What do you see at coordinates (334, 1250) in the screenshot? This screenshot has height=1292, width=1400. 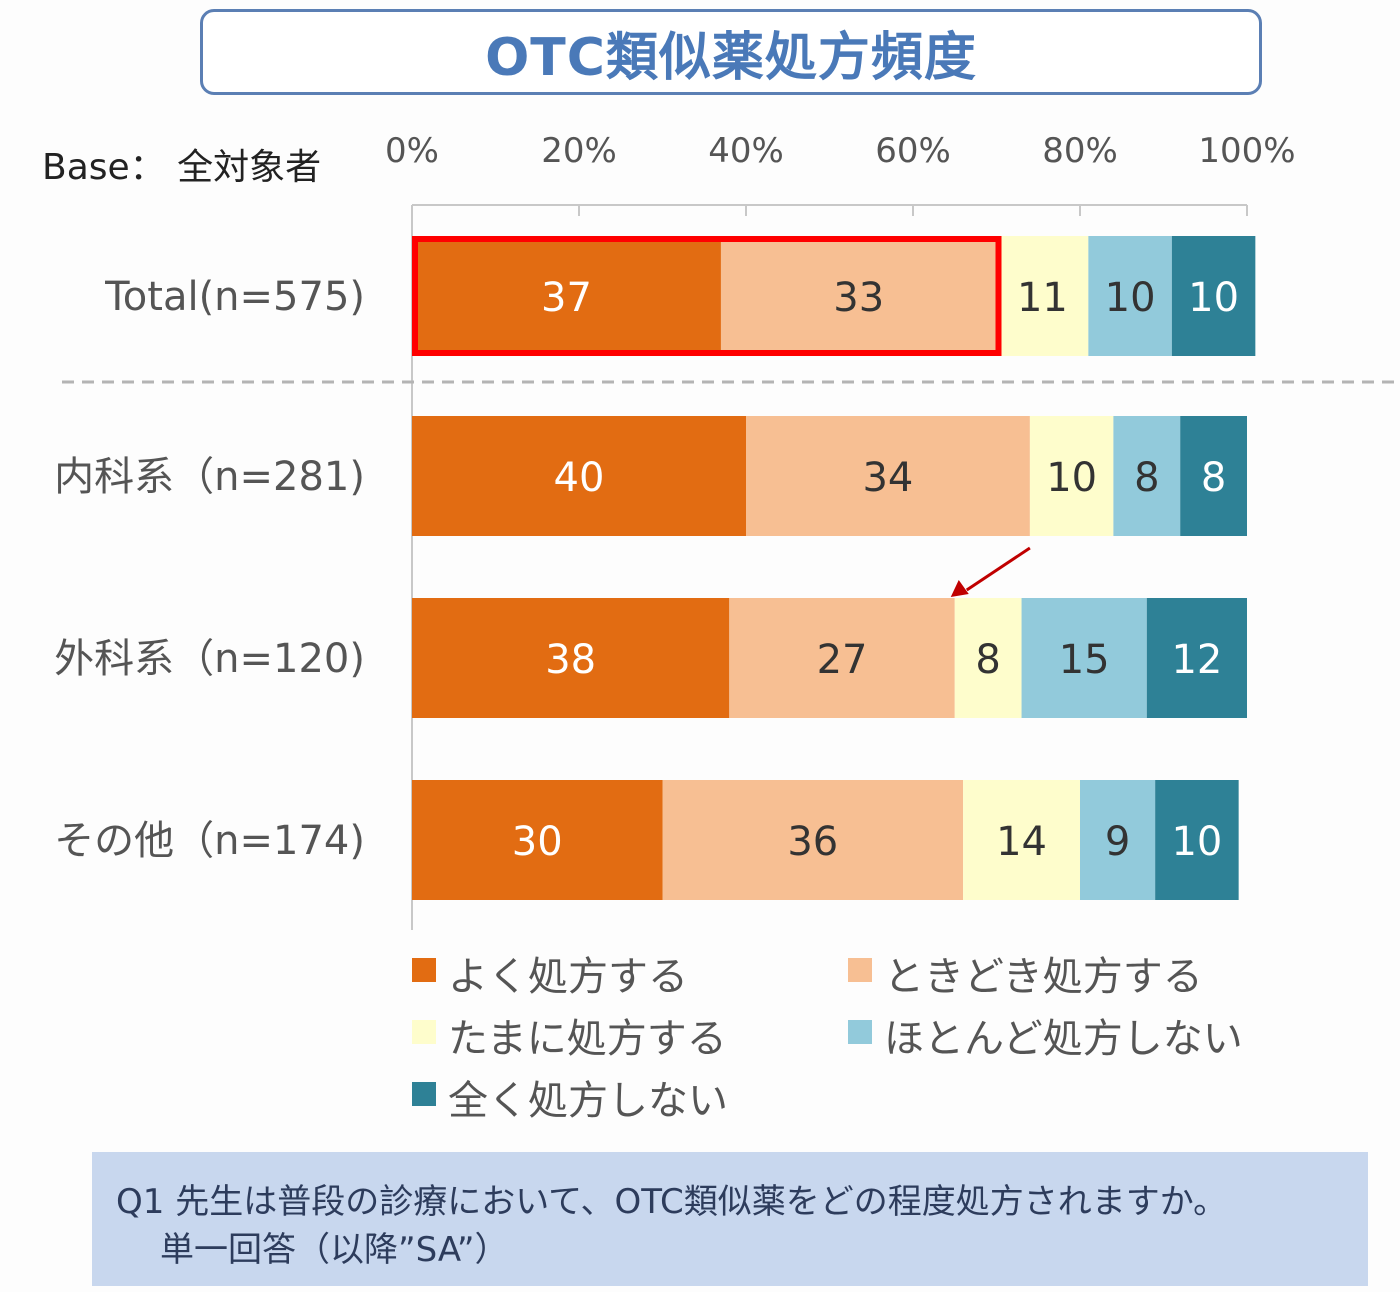 I see `answer-type-text: 単一回答（以降”SA”）` at bounding box center [334, 1250].